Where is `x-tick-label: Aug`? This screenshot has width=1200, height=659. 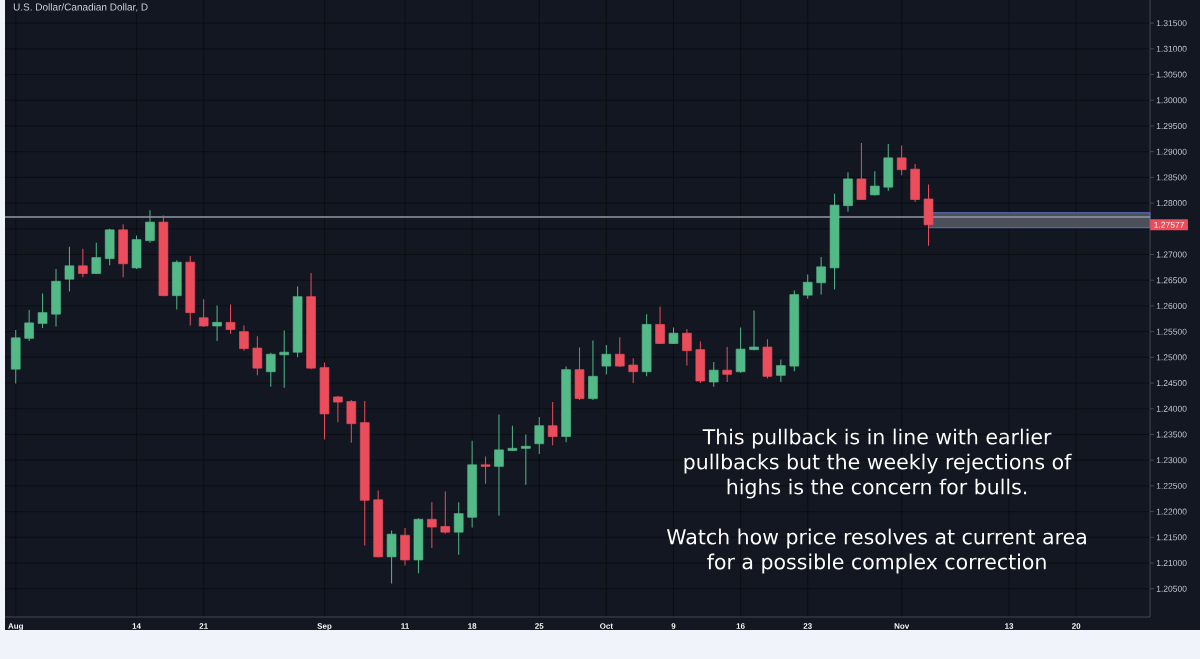 x-tick-label: Aug is located at coordinates (15, 627).